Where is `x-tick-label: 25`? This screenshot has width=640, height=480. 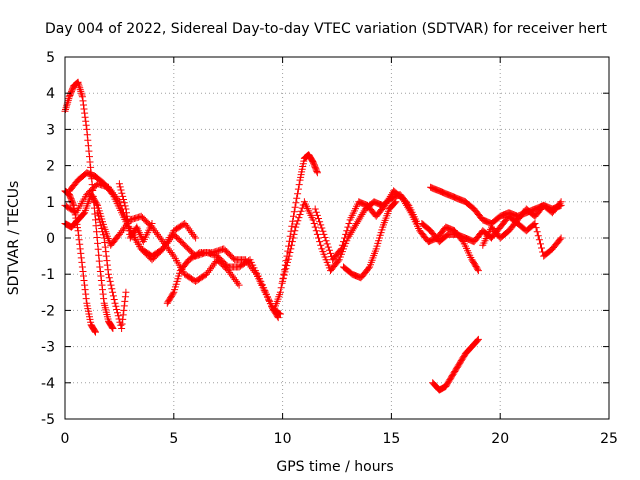 x-tick-label: 25 is located at coordinates (609, 439).